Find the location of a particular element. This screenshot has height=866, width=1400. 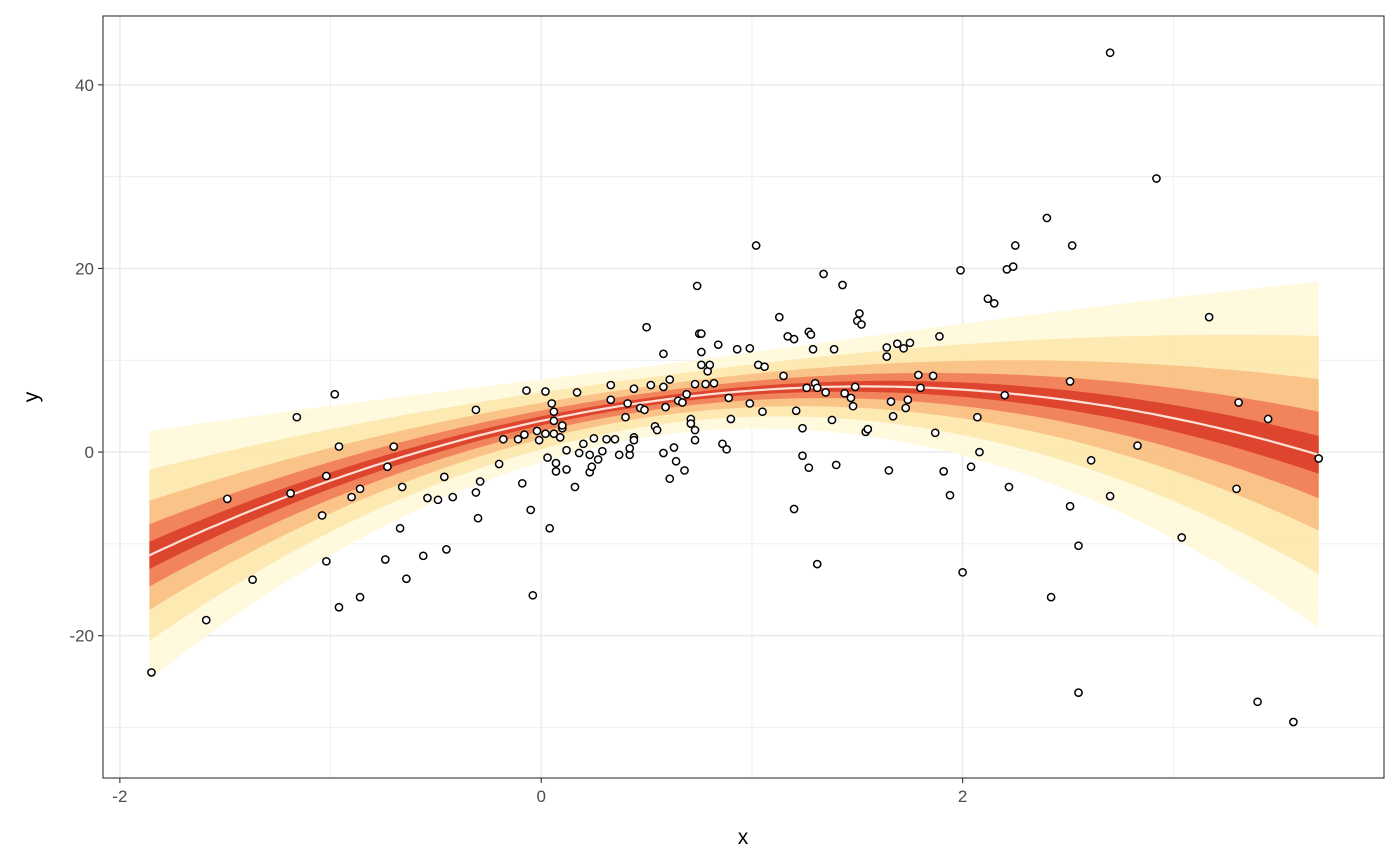

y-axis: -20 0 20 40 is located at coordinates (86, 361).